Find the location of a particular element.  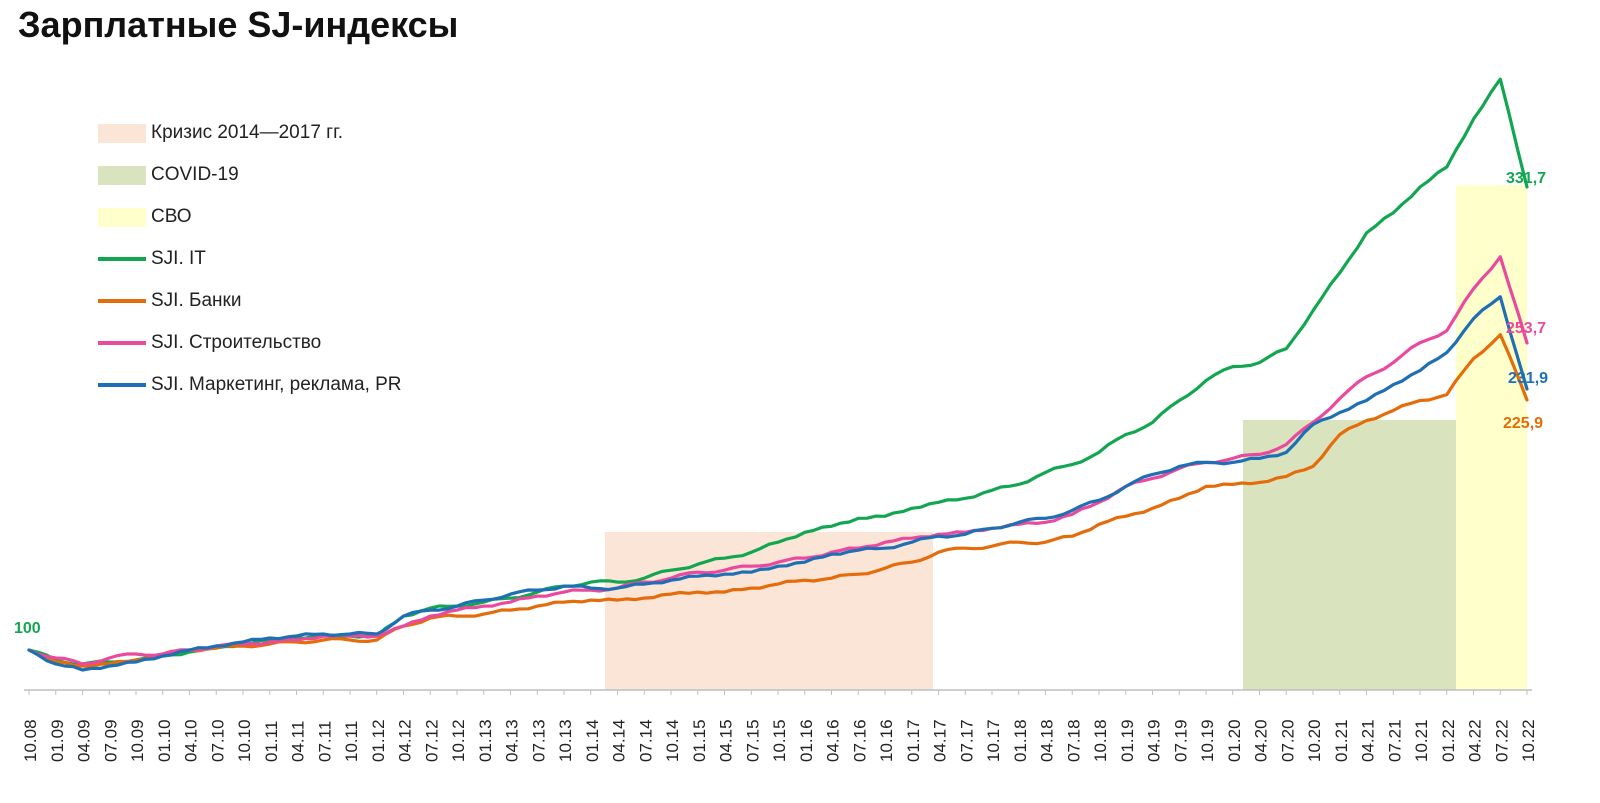

end-value-label-0: 331,7 is located at coordinates (1526, 178).